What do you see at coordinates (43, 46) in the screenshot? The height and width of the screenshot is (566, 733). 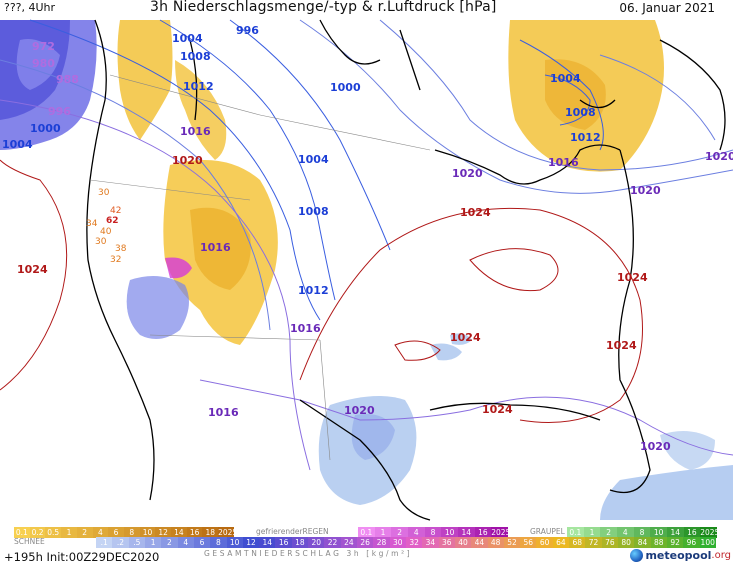 I see `isobar-label: 972` at bounding box center [43, 46].